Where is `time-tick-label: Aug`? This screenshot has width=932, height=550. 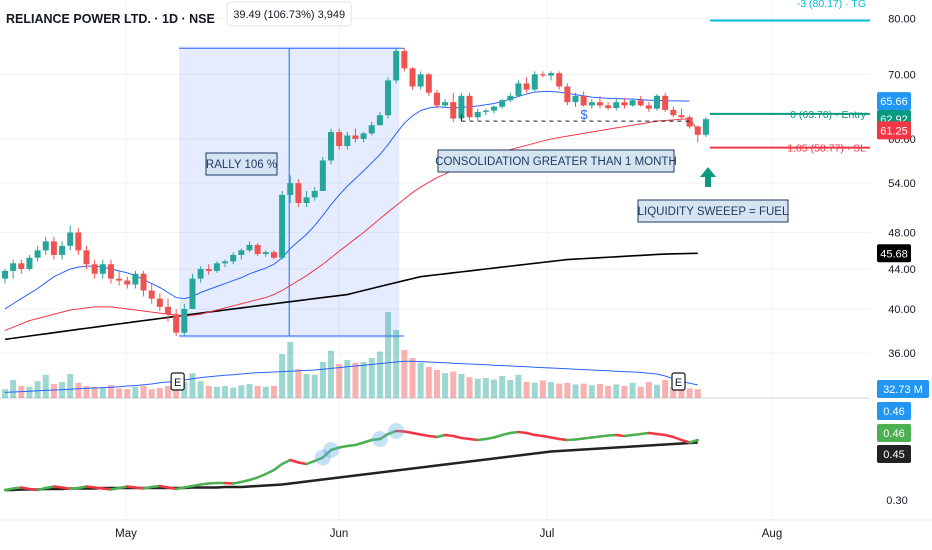 time-tick-label: Aug is located at coordinates (772, 534).